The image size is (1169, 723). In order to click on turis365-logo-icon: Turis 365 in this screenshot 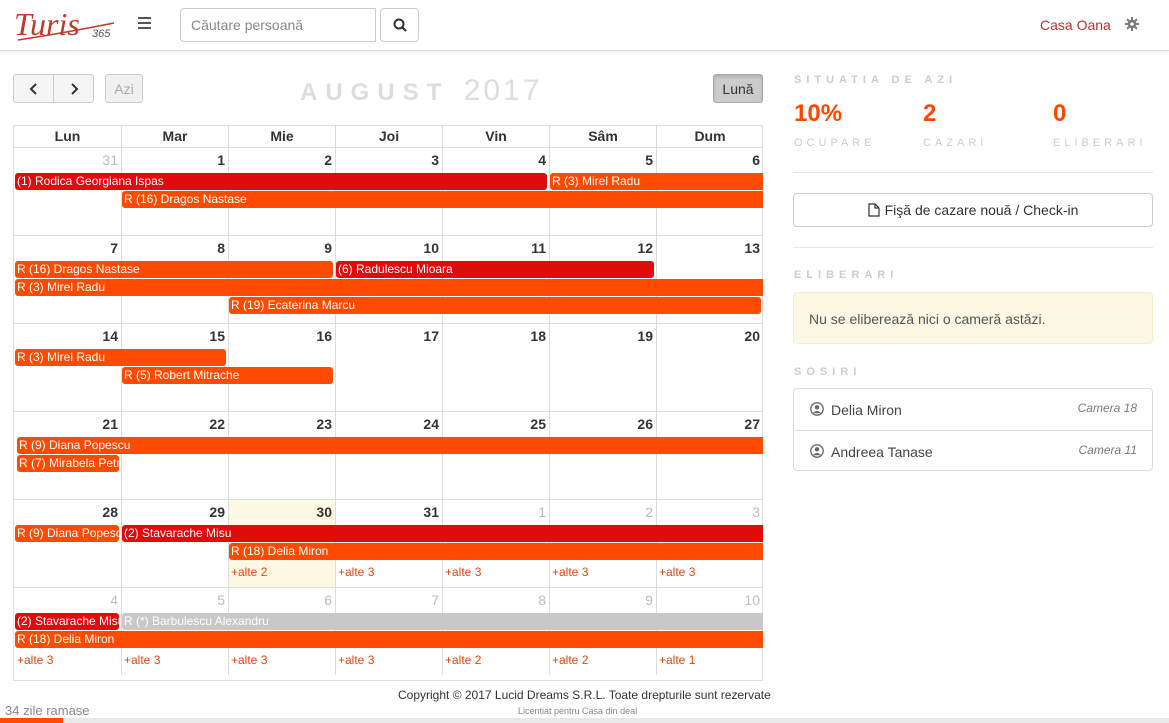, I will do `click(66, 26)`.